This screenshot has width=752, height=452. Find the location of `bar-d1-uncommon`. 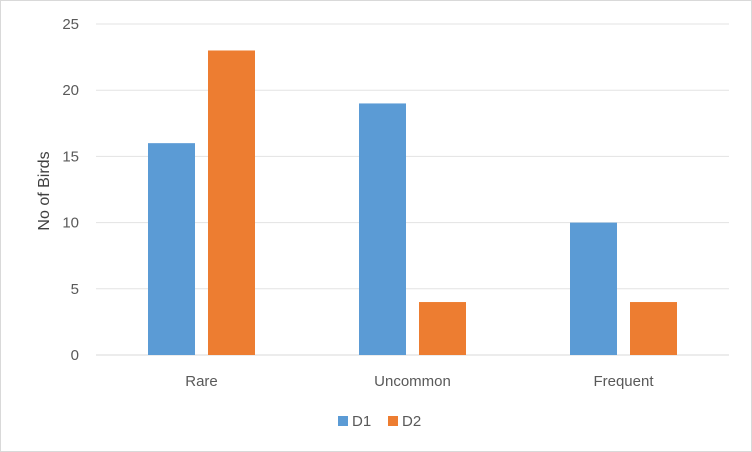

bar-d1-uncommon is located at coordinates (382, 229).